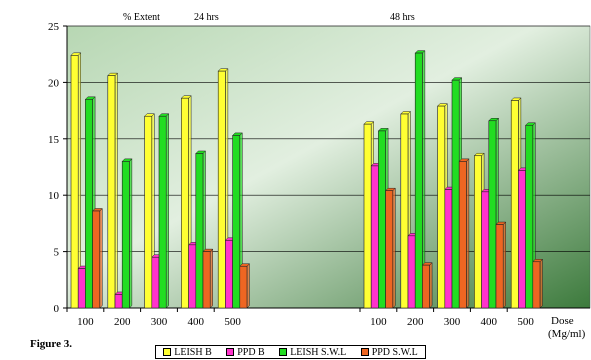 The width and height of the screenshot is (591, 360). Describe the element at coordinates (57, 309) in the screenshot. I see `y-tick-label: 0` at that location.